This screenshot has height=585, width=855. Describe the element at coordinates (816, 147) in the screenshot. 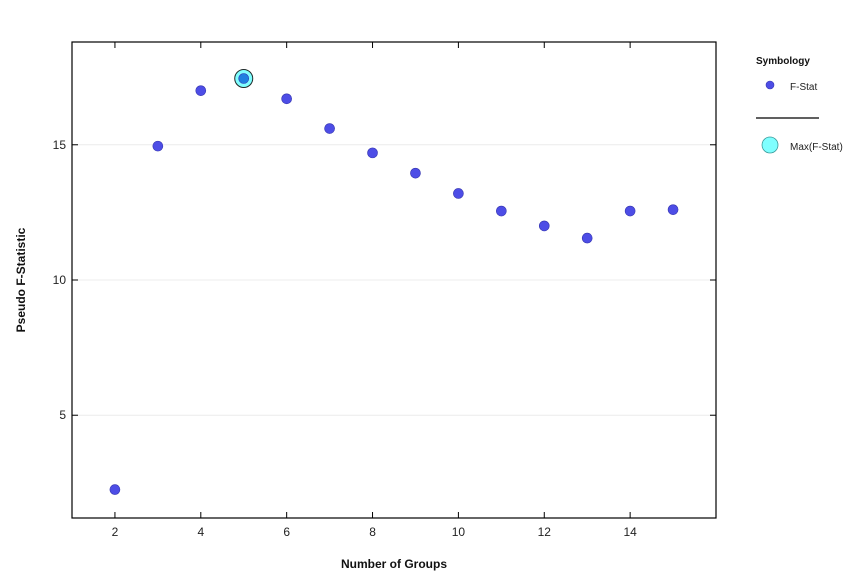

I see `legend-max-label: Max(F-Stat)` at that location.